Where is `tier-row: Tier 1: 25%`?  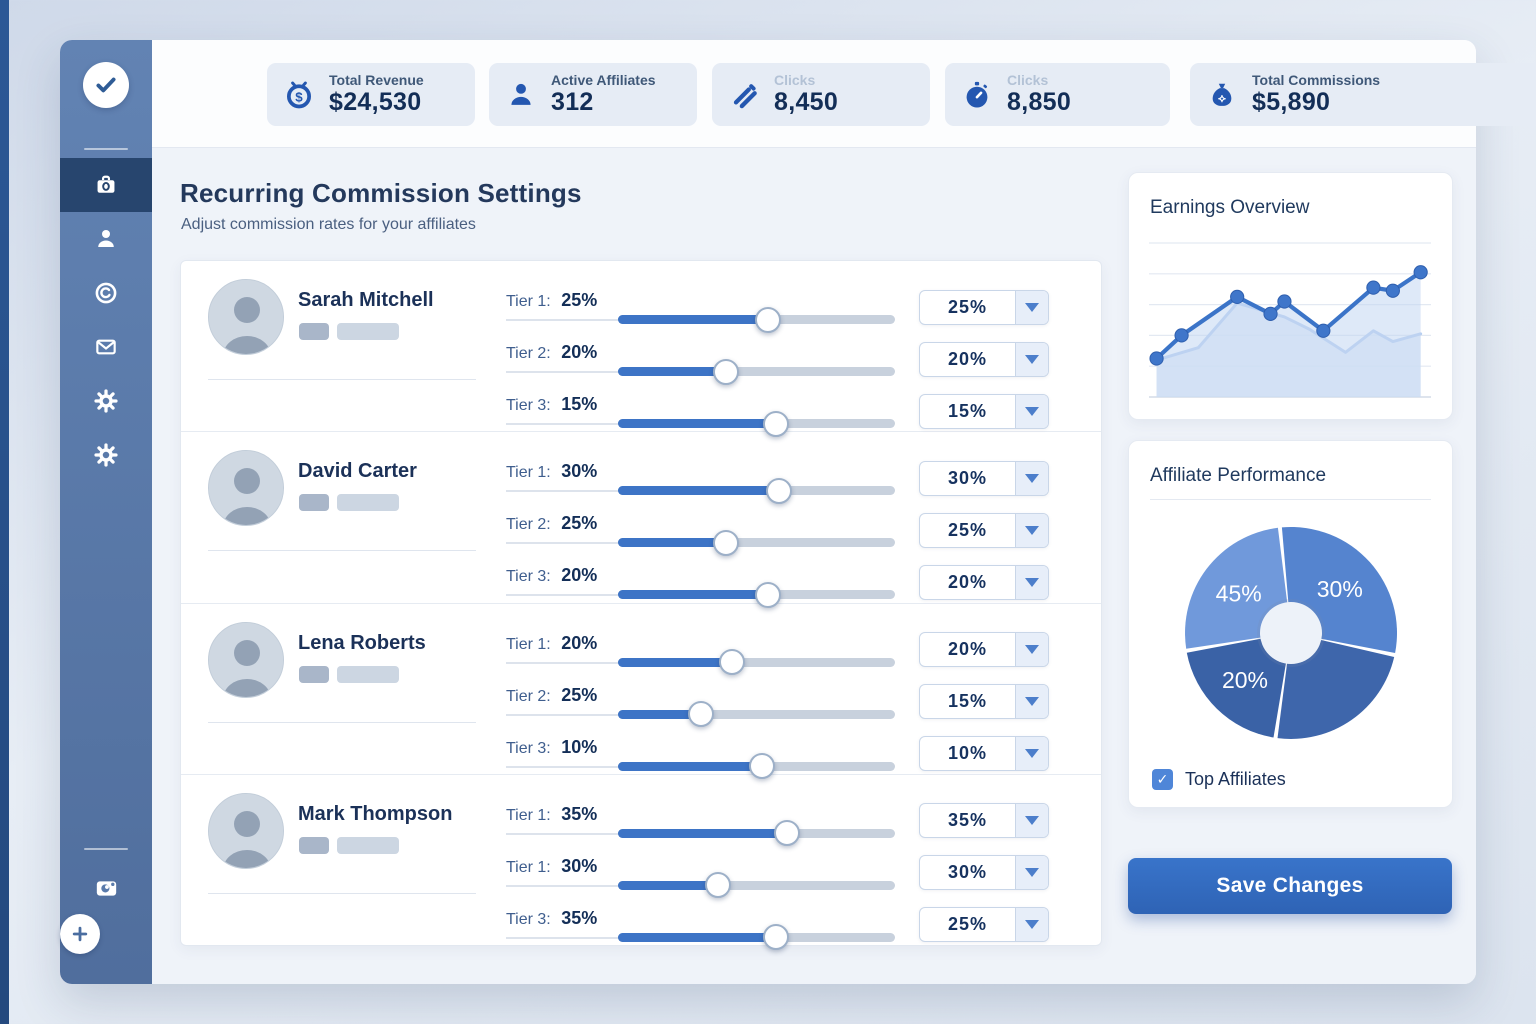
tier-row: Tier 1: 25% is located at coordinates (790, 307).